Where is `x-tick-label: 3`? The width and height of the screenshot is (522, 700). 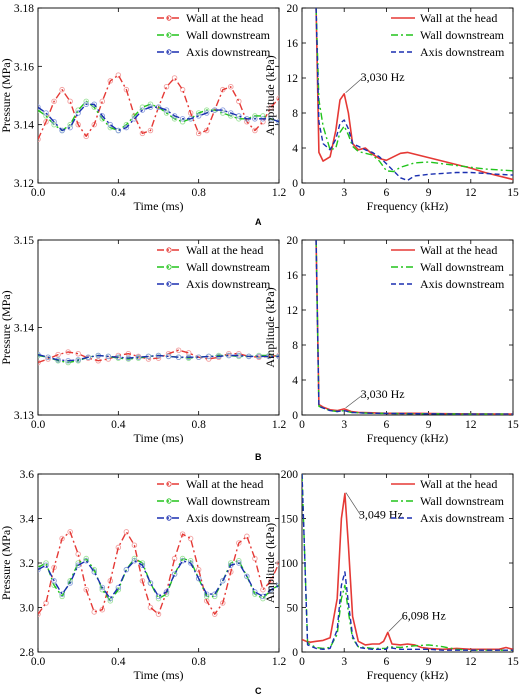
x-tick-label: 3 is located at coordinates (344, 425).